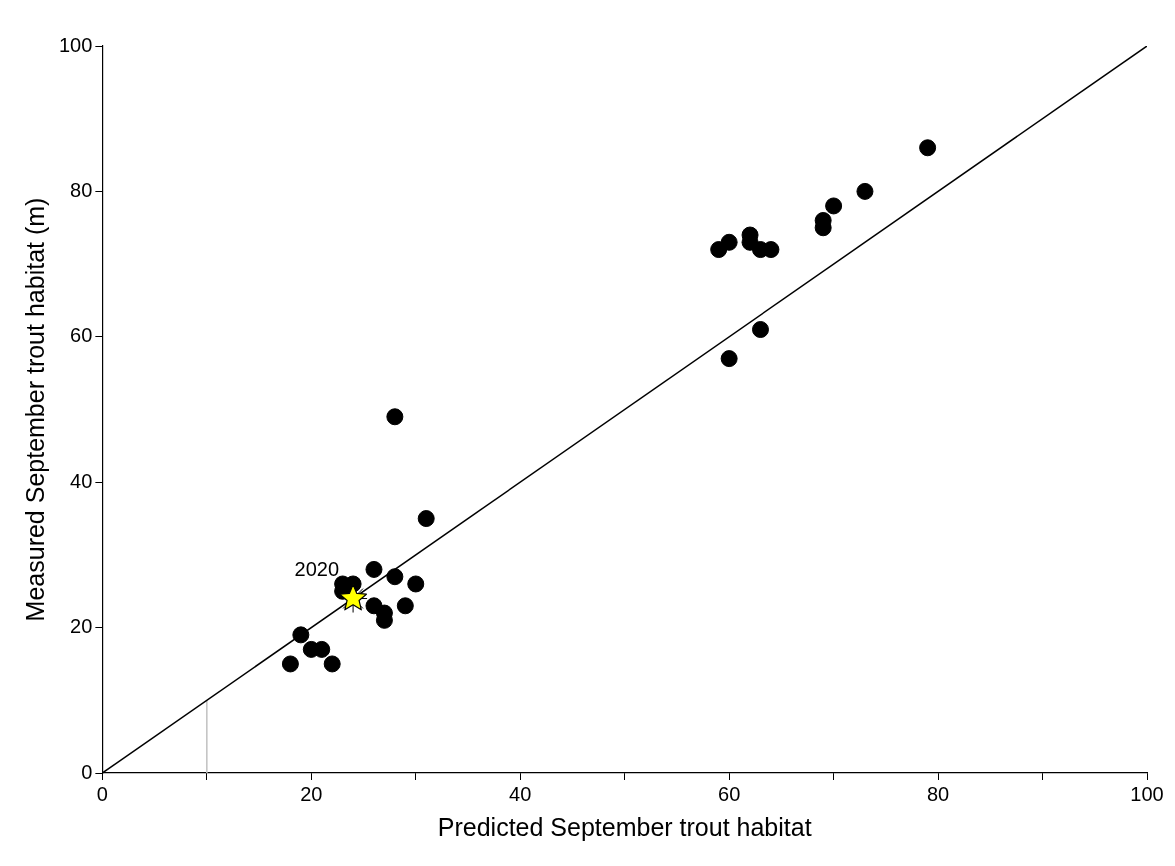 The image size is (1175, 866). What do you see at coordinates (520, 793) in the screenshot?
I see `x-tick-label: 40` at bounding box center [520, 793].